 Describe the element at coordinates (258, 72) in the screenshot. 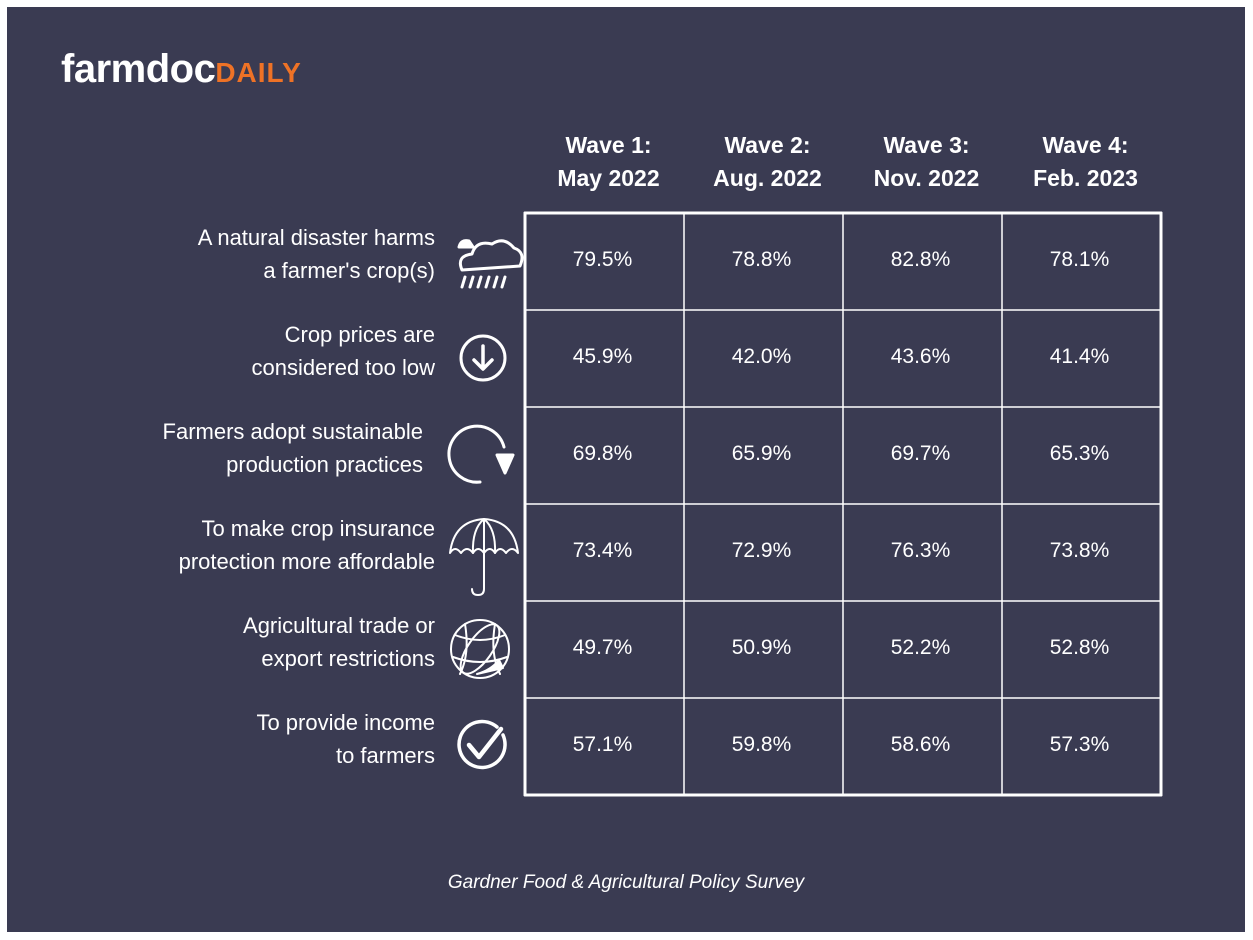

I see `logo-accent: DAILY` at that location.